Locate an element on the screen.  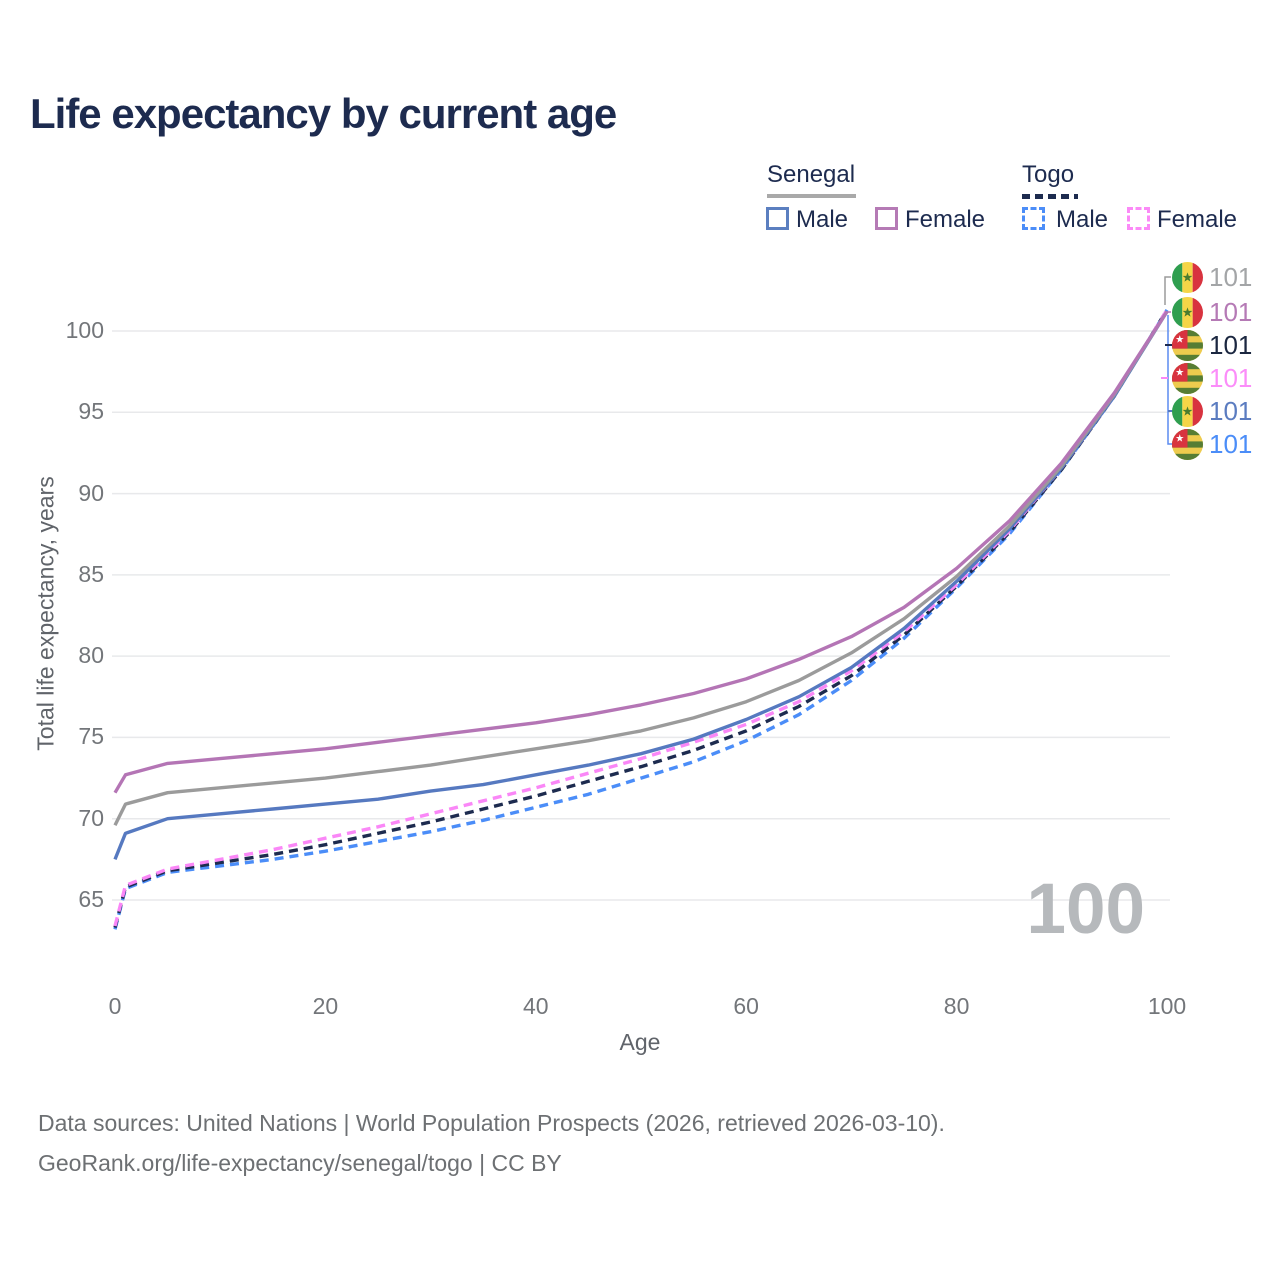
y-tick-label: 95 is located at coordinates (91, 411).